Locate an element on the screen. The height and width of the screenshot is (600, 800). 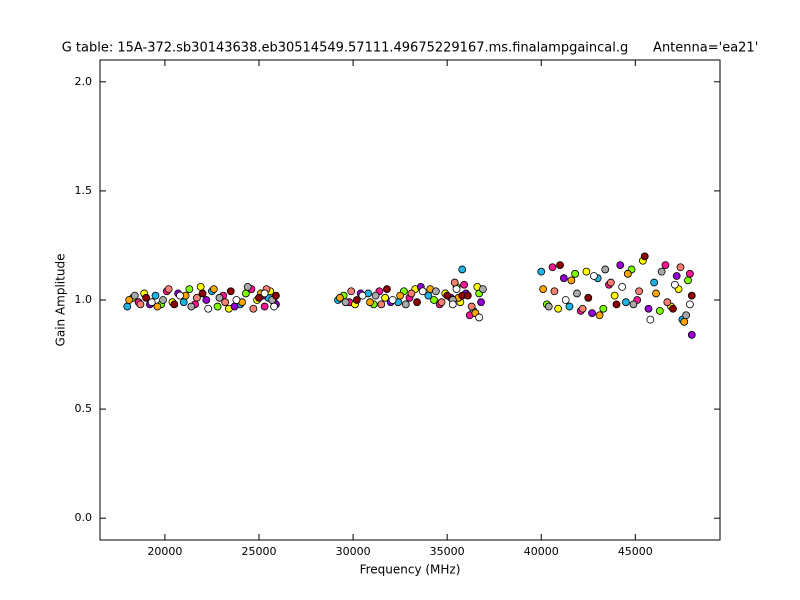
y-tick-label: 1.0 is located at coordinates (84, 299).